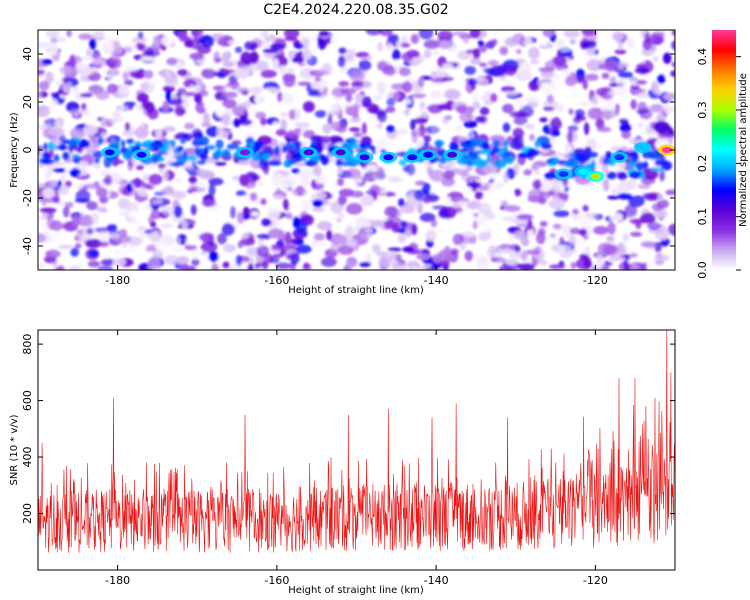 The width and height of the screenshot is (750, 600). I want to click on snr-x-tick-label: -160, so click(276, 580).